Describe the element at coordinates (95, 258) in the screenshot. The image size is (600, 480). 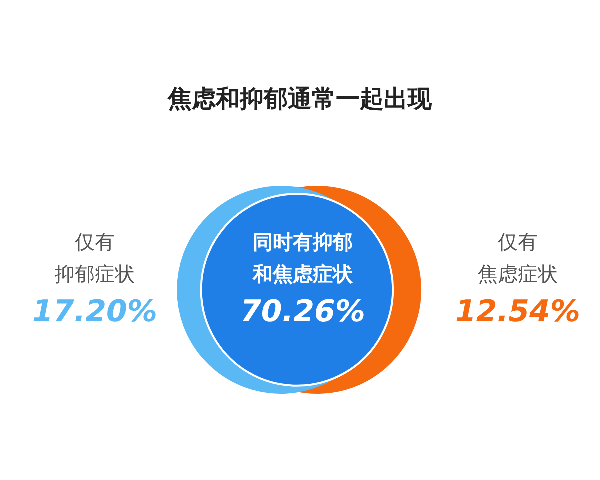
I see `category-label: 仅有抑郁症状` at that location.